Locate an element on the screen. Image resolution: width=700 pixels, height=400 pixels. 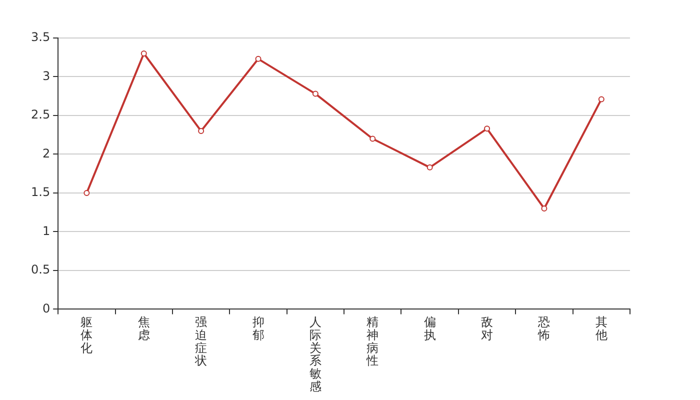
x-tick-label: 精神病性 is located at coordinates (372, 341).